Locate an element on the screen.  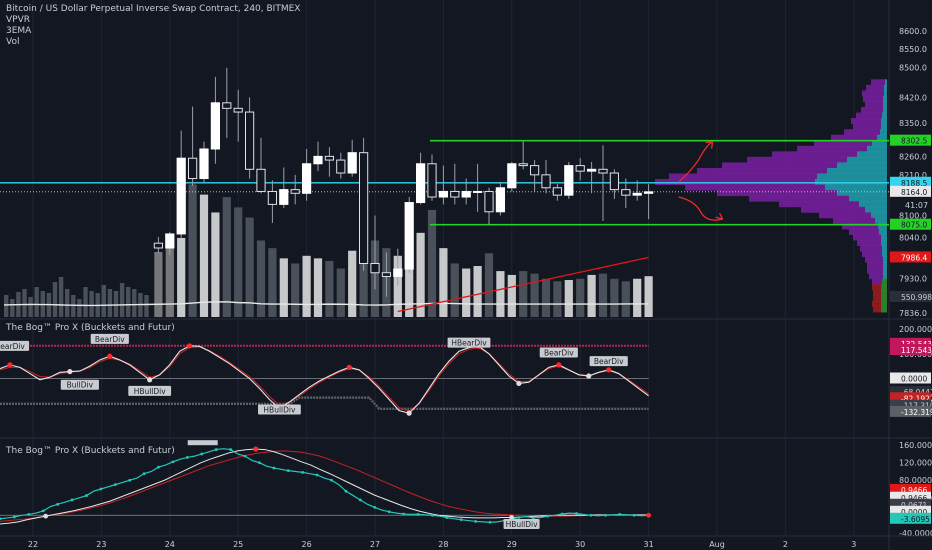
oscillator-2-title: The Bog™ Pro X (Buckkets and Futur) is located at coordinates (90, 451).